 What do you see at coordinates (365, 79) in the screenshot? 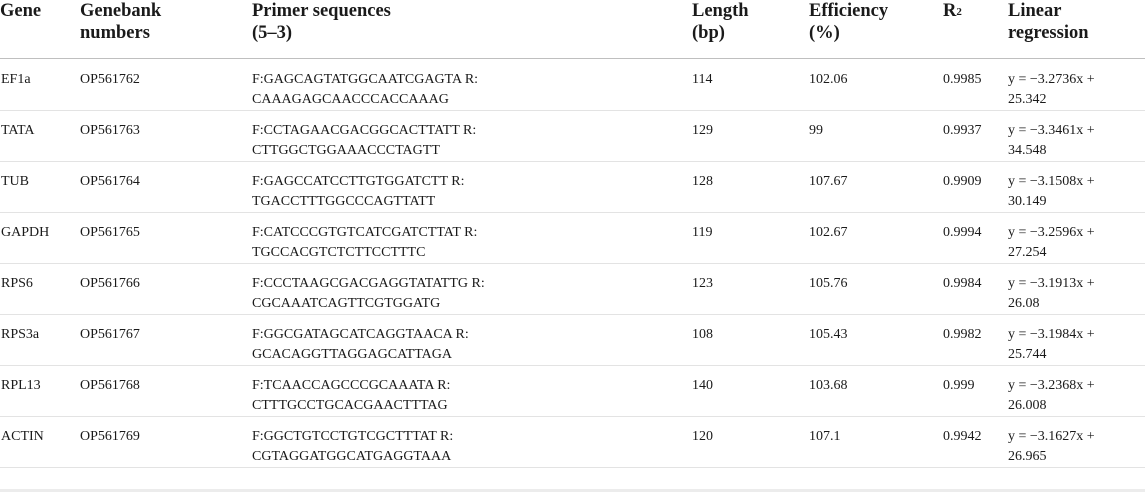
I see `primer-forward: F:GAGCAGTATGGCAATCGAGTA R:` at bounding box center [365, 79].